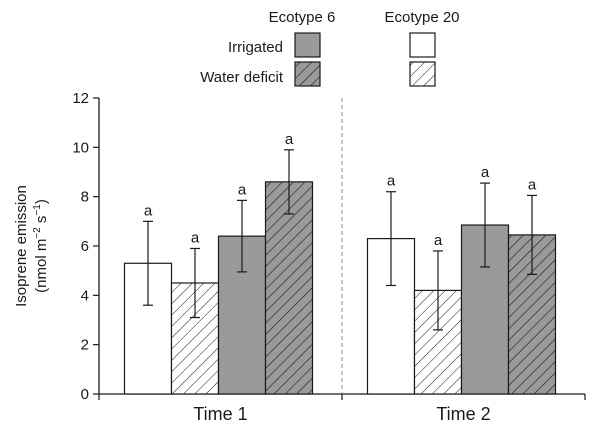  I want to click on y-tick-label: 8, so click(85, 197).